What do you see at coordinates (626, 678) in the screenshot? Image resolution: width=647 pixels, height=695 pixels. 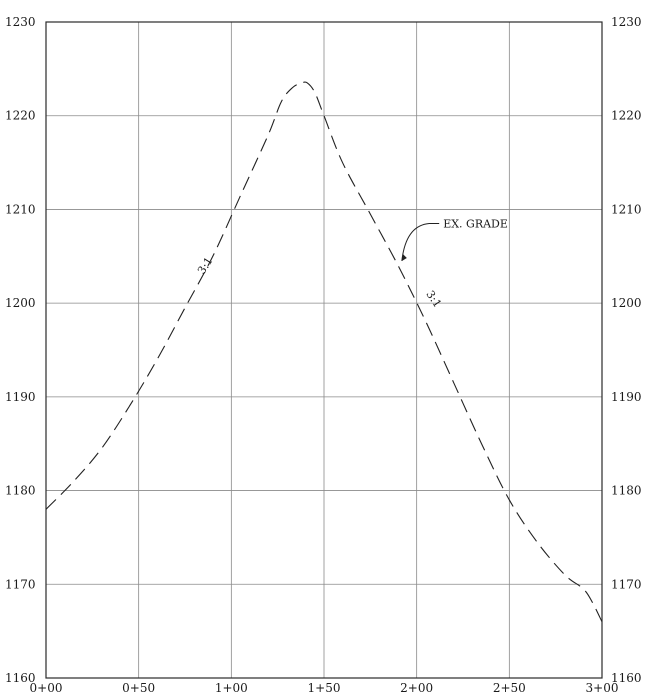 I see `y-tick-label-right: 1160` at bounding box center [626, 678].